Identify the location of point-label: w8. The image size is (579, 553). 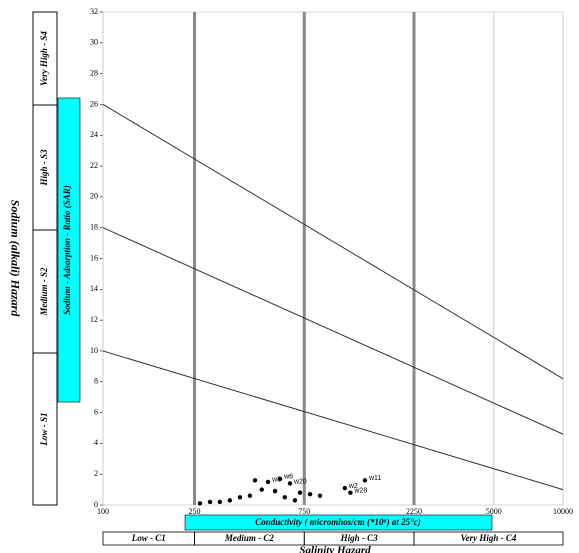
(276, 480).